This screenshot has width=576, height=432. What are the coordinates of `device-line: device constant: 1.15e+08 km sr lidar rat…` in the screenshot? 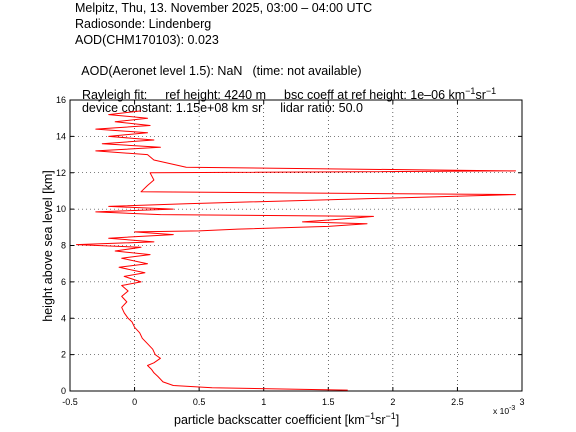 It's located at (219, 100).